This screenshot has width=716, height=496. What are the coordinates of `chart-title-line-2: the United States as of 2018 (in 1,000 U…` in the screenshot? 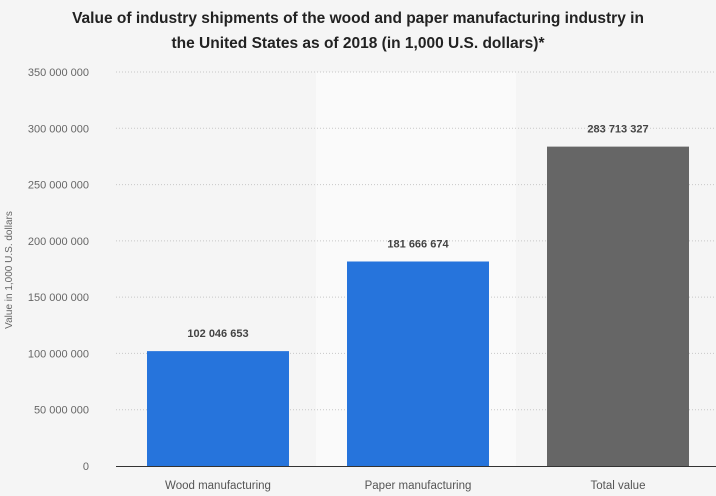 It's located at (358, 43).